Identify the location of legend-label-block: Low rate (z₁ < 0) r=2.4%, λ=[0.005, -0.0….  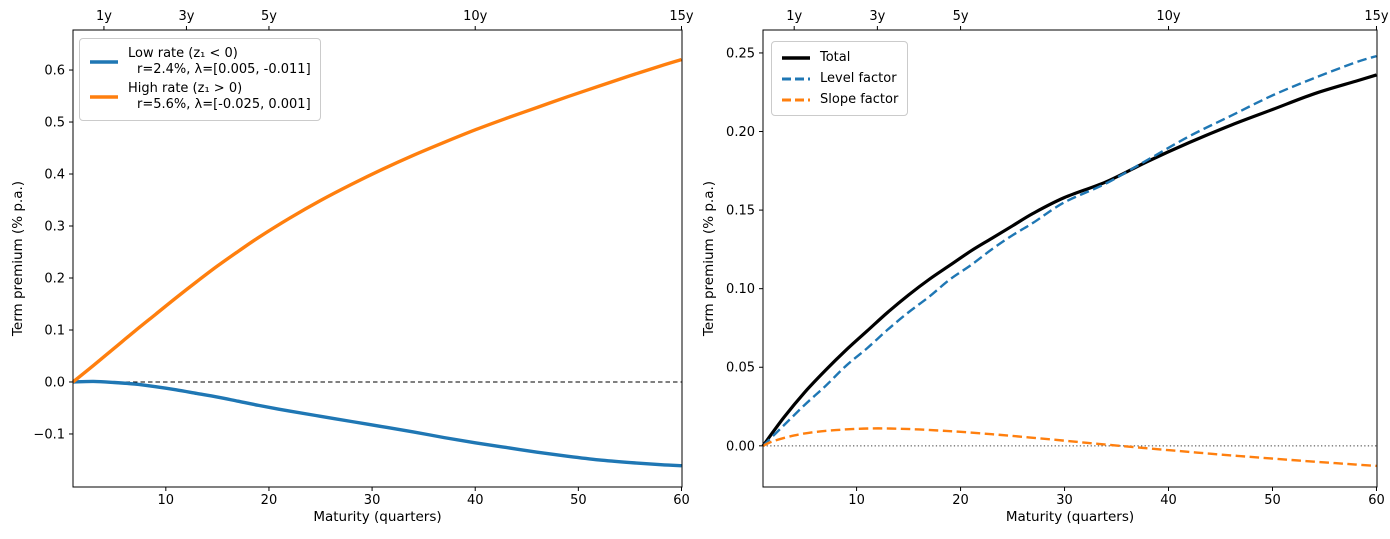
(219, 62).